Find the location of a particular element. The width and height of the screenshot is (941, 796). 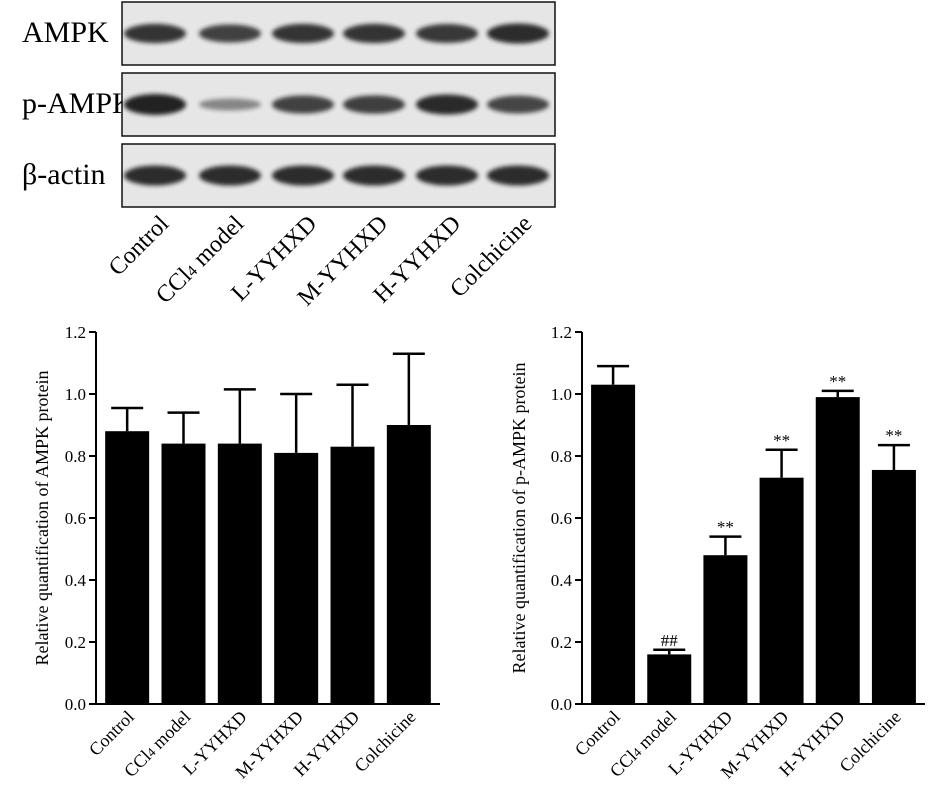

blot-row: p-AMPK is located at coordinates (289, 104).